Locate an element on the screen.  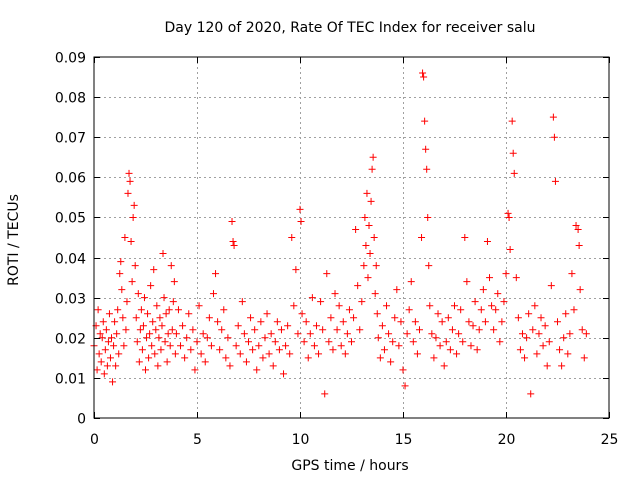
y-tick-label: 0.07 is located at coordinates (70, 139).